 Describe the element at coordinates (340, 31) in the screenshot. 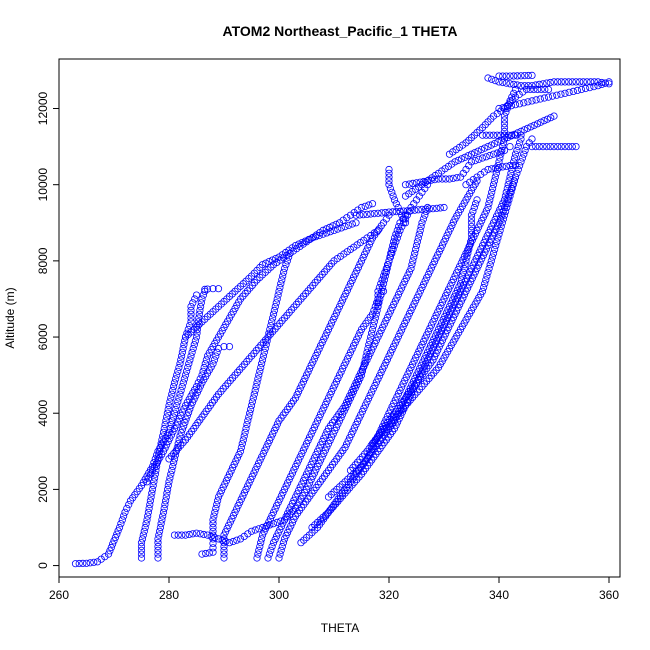

I see `chart-title: ATOM2 Northeast_Pacific_1 THETA` at that location.